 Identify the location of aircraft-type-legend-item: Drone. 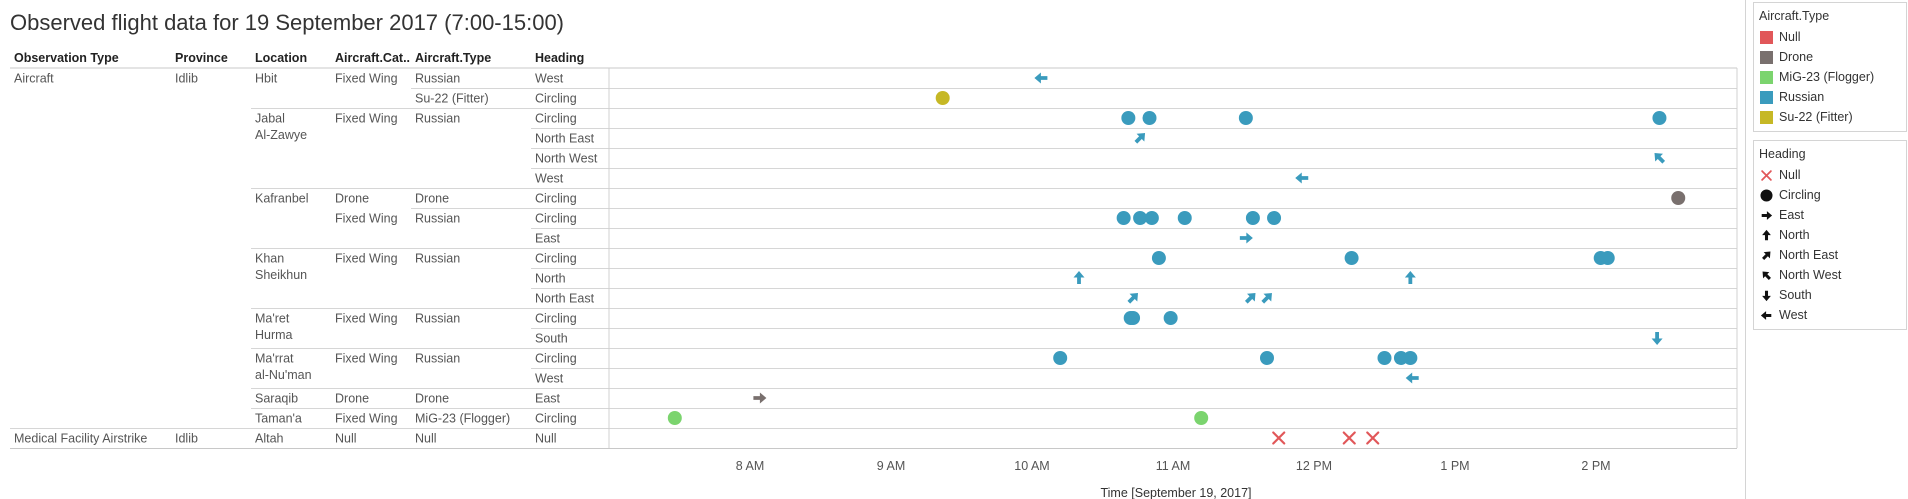
(1830, 58).